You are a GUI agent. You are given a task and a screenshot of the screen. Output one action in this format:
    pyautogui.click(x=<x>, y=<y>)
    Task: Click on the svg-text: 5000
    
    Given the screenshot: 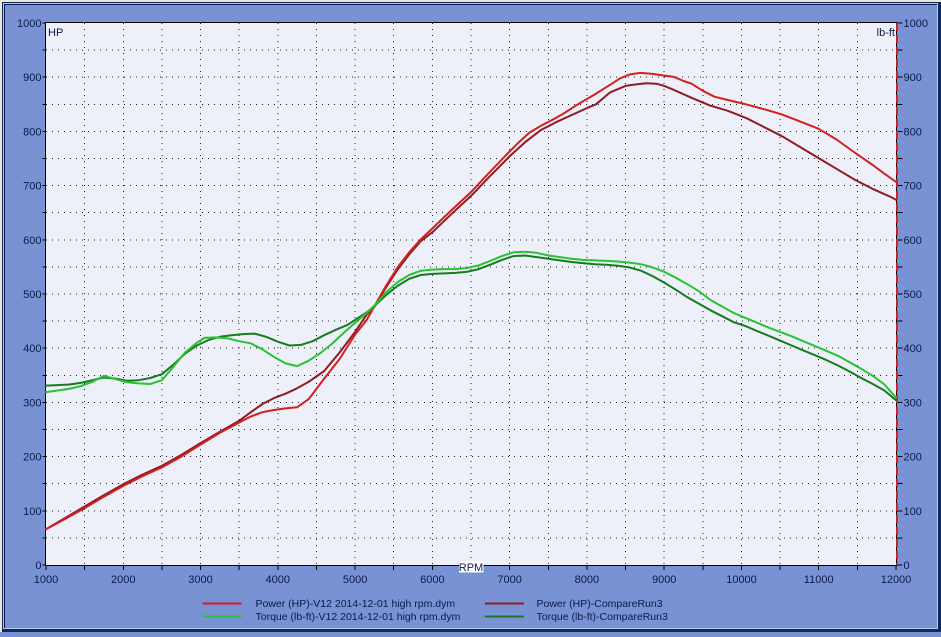 What is the action you would take?
    pyautogui.click(x=355, y=580)
    